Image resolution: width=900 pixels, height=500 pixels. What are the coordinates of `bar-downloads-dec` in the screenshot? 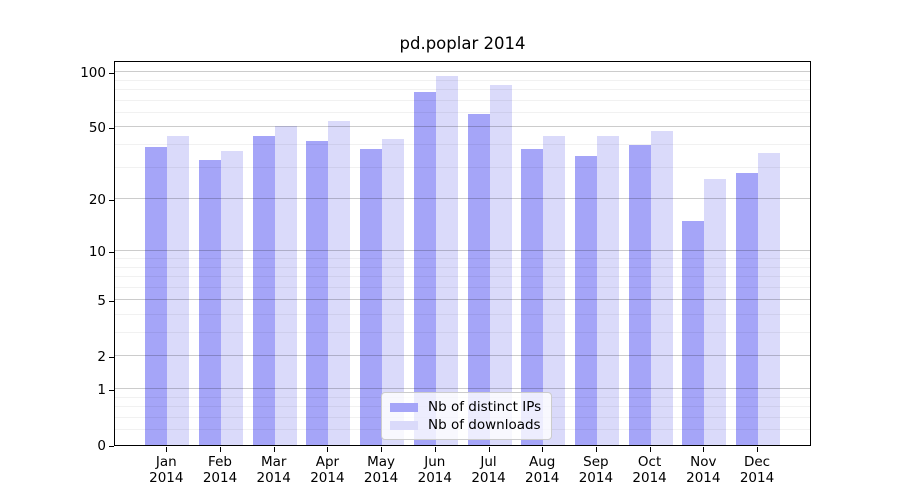 It's located at (769, 299).